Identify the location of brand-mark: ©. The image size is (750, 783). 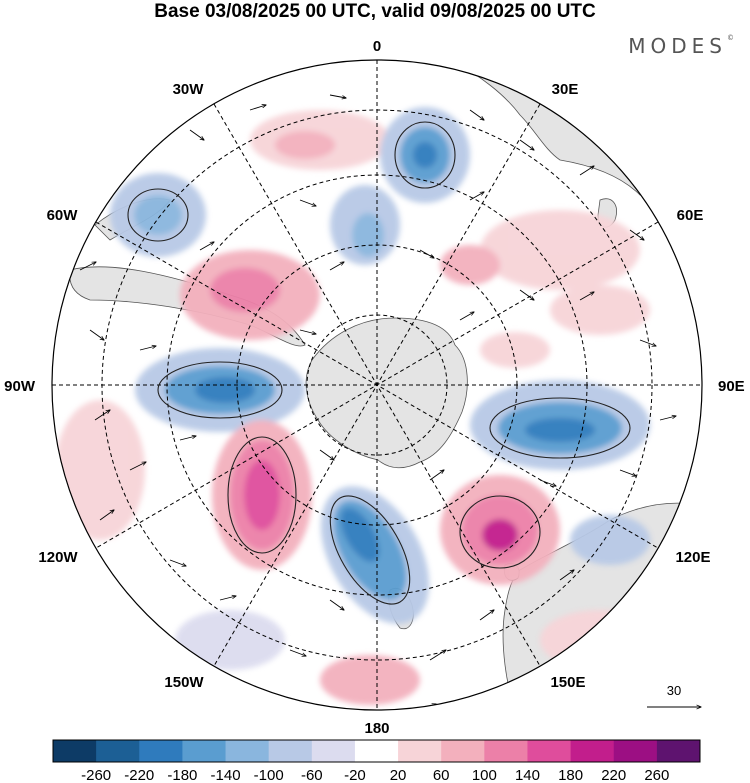
(730, 38).